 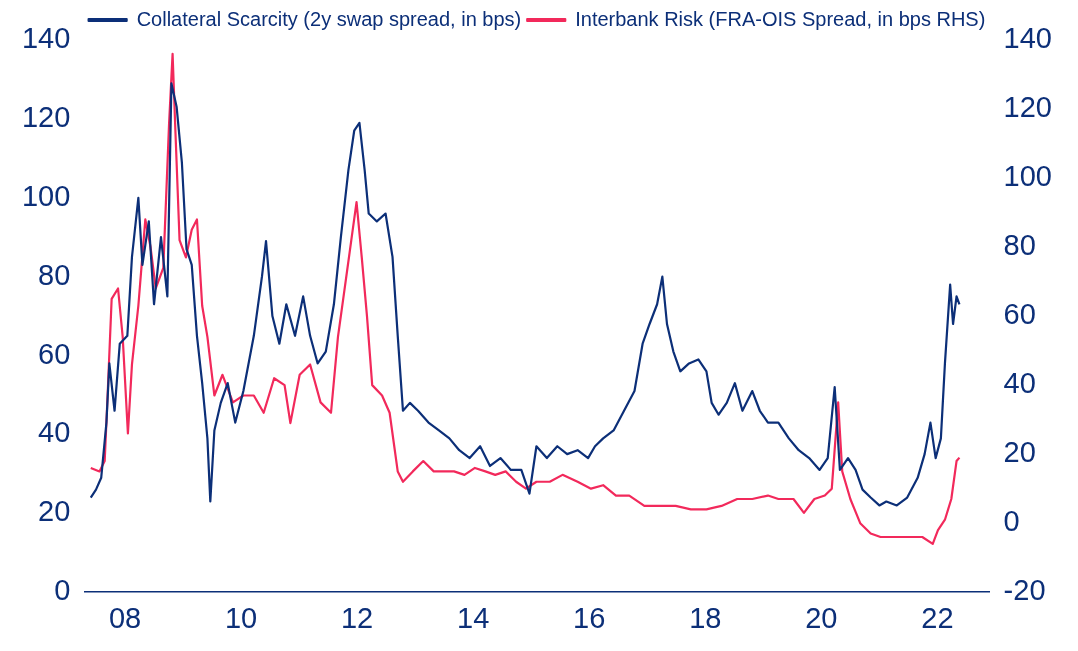 What do you see at coordinates (937, 617) in the screenshot?
I see `x-tick-label: 22` at bounding box center [937, 617].